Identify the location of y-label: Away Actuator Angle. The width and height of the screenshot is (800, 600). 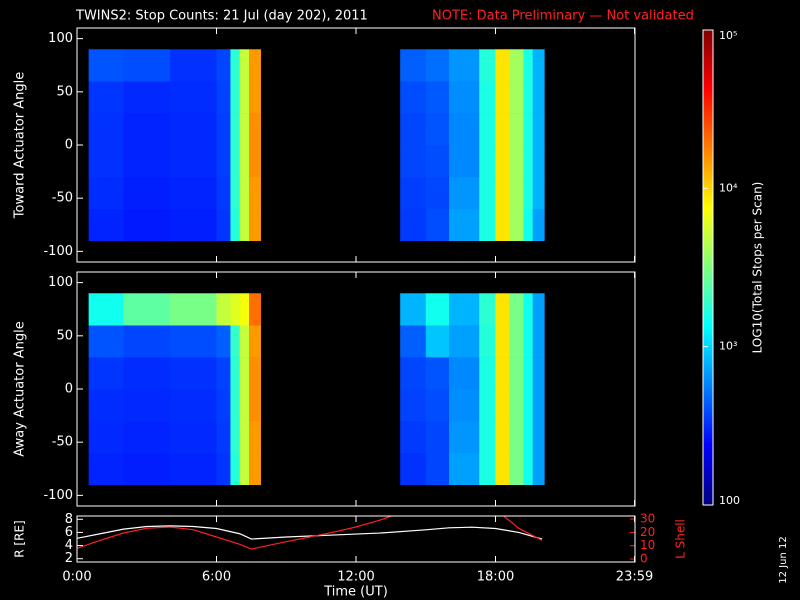
(20, 388).